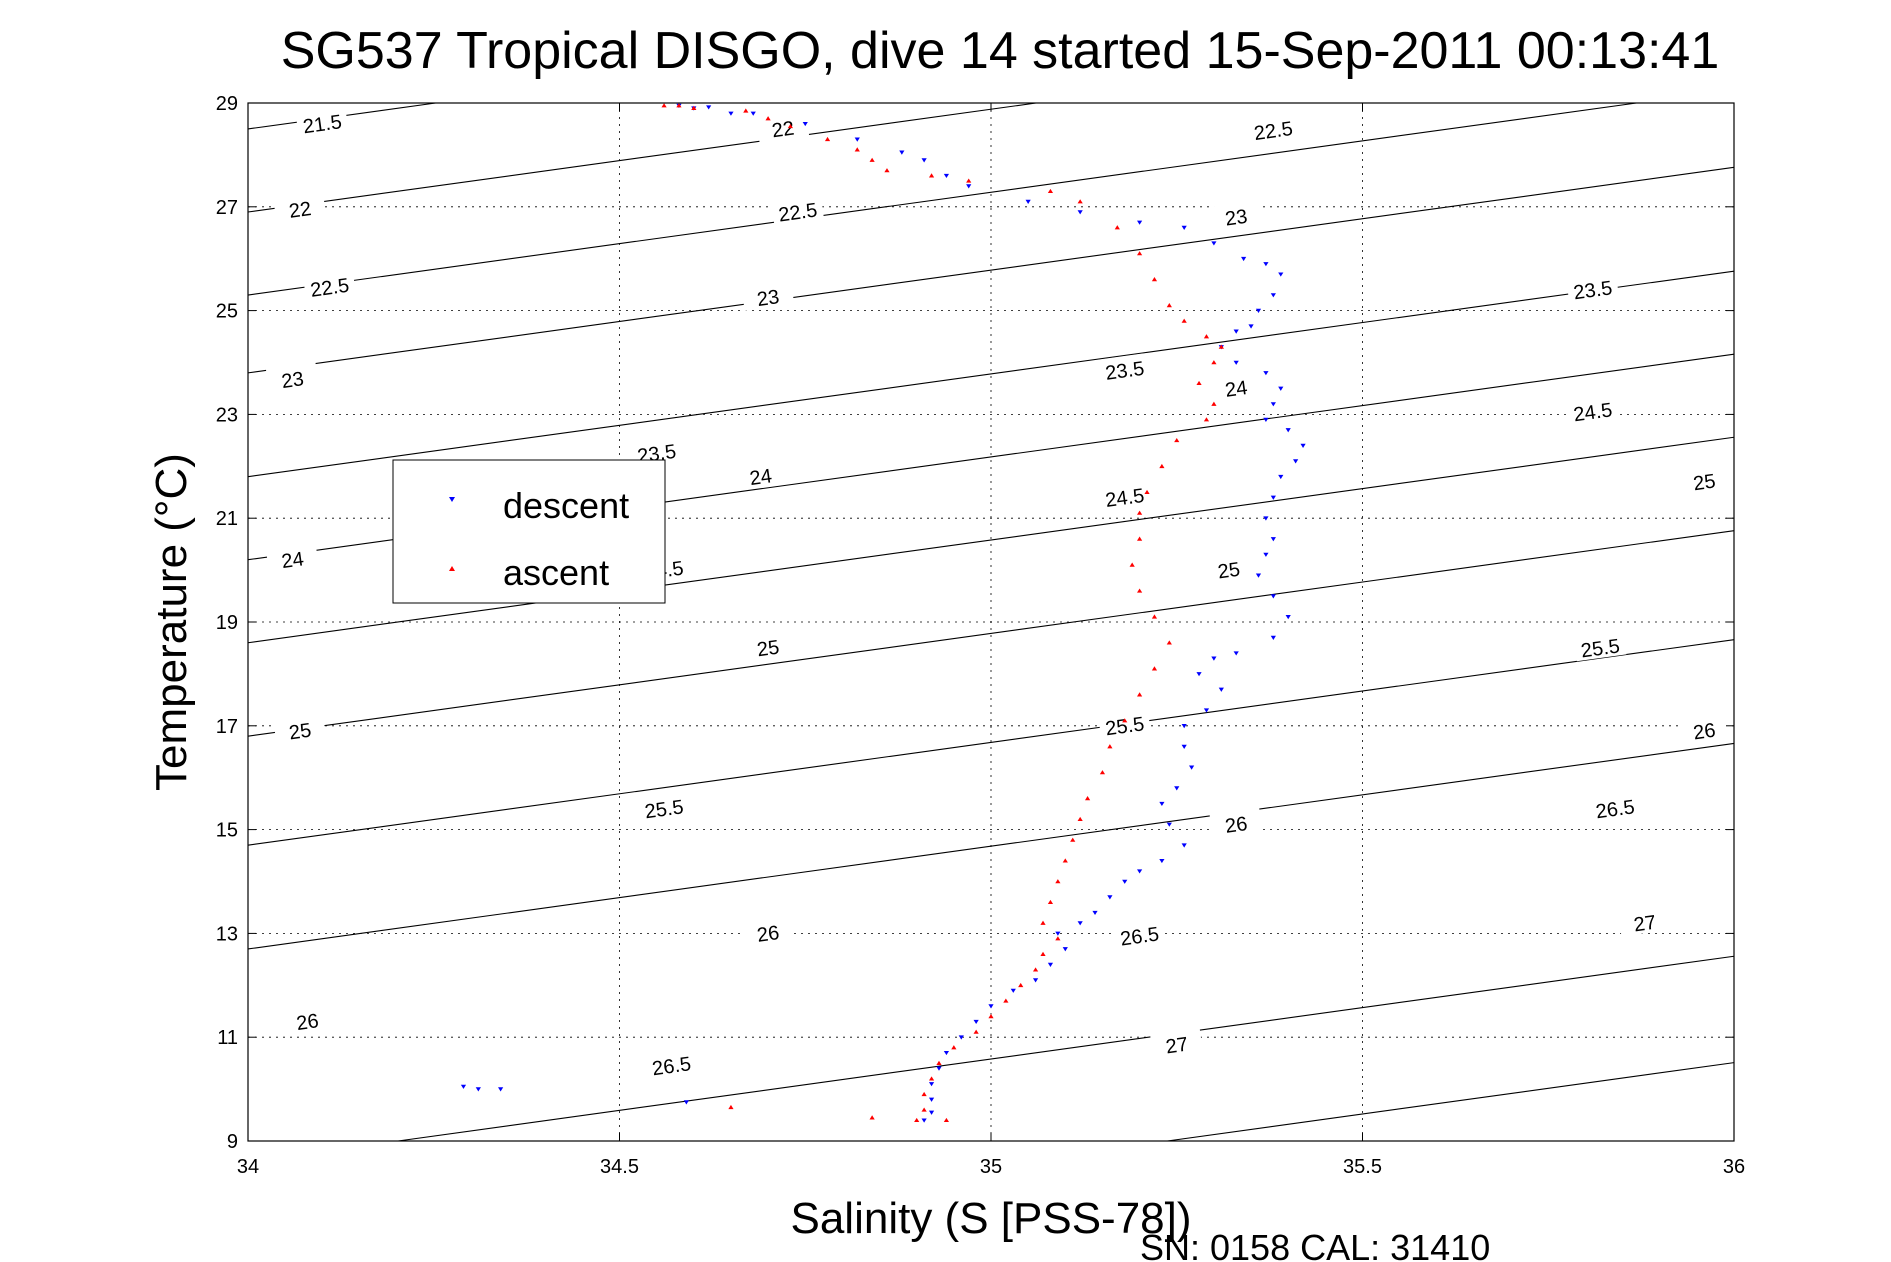 This screenshot has width=1891, height=1262. Describe the element at coordinates (1362, 1167) in the screenshot. I see `x-tick-label: 35.5` at that location.